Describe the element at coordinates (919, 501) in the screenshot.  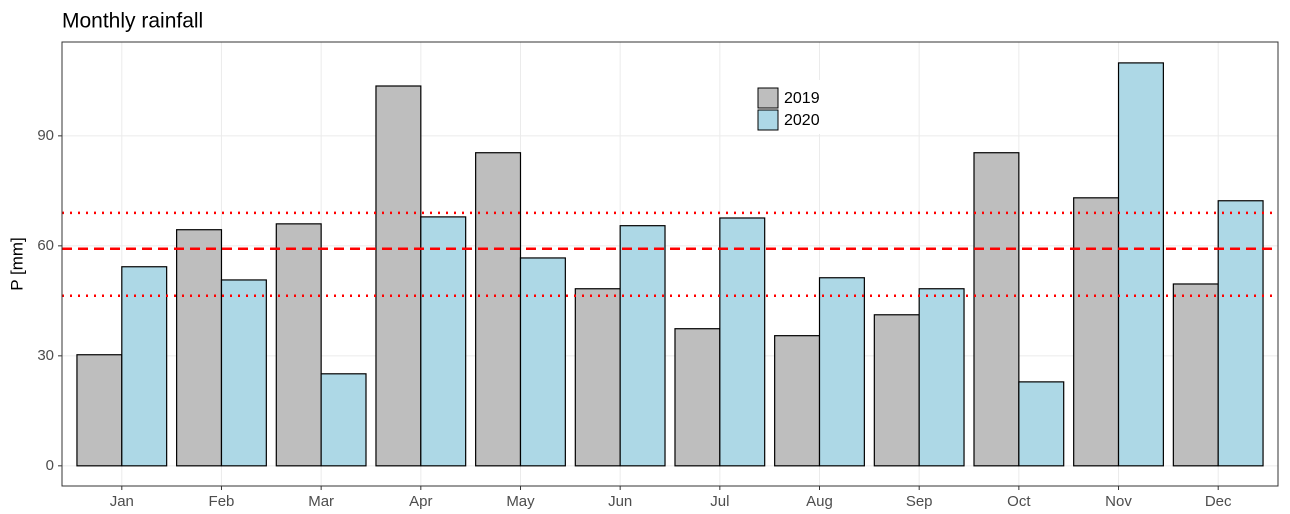
I see `x-tick-label: Sep` at that location.